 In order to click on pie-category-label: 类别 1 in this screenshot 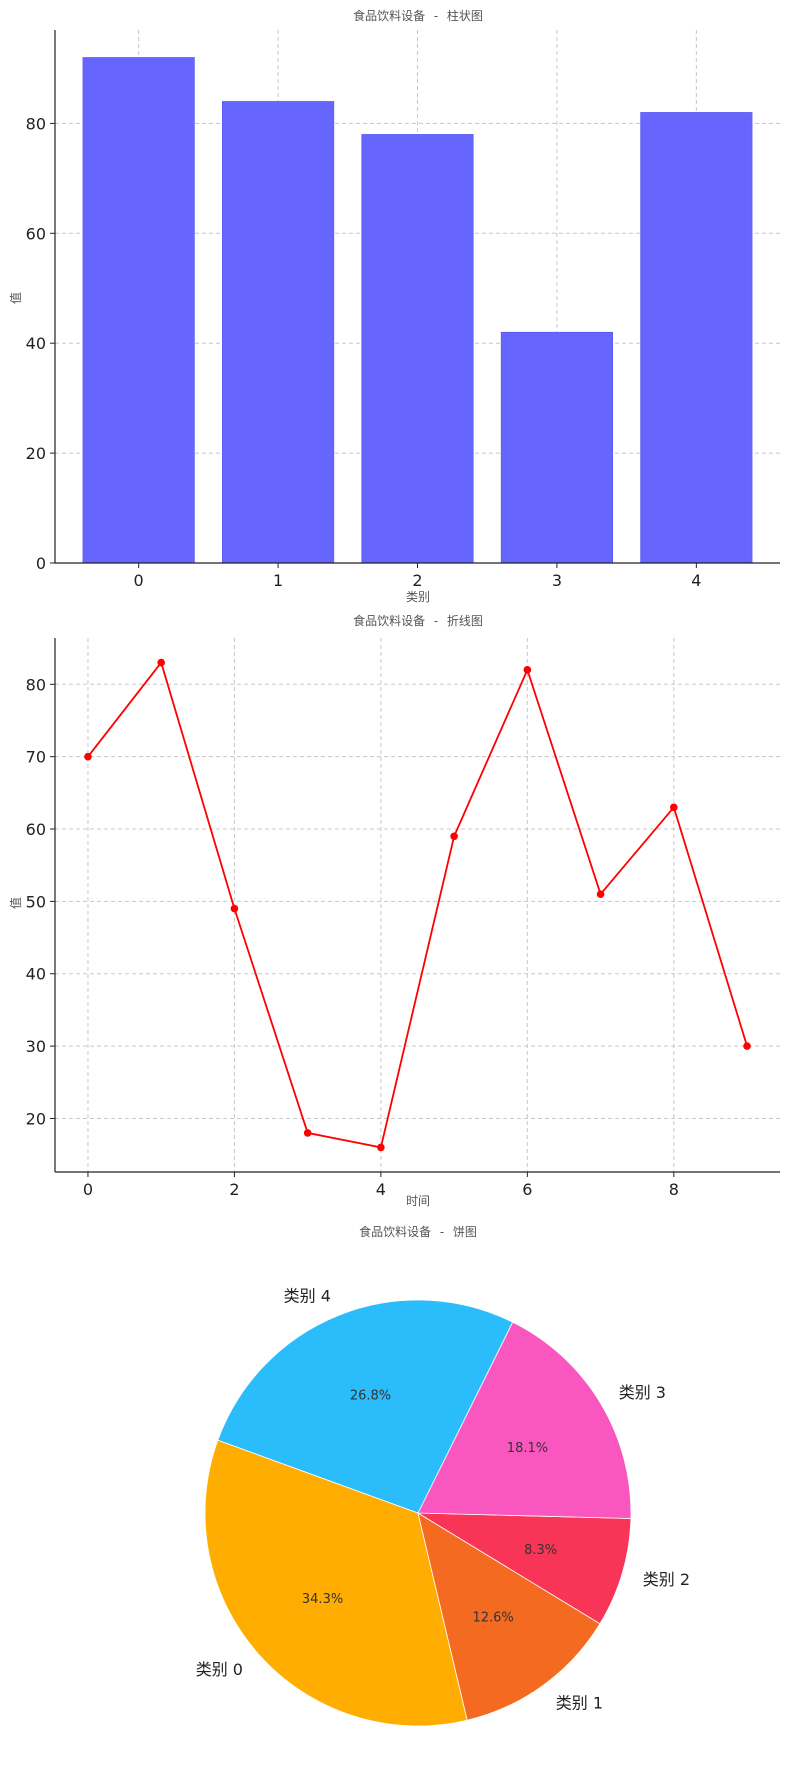, I will do `click(579, 1703)`.